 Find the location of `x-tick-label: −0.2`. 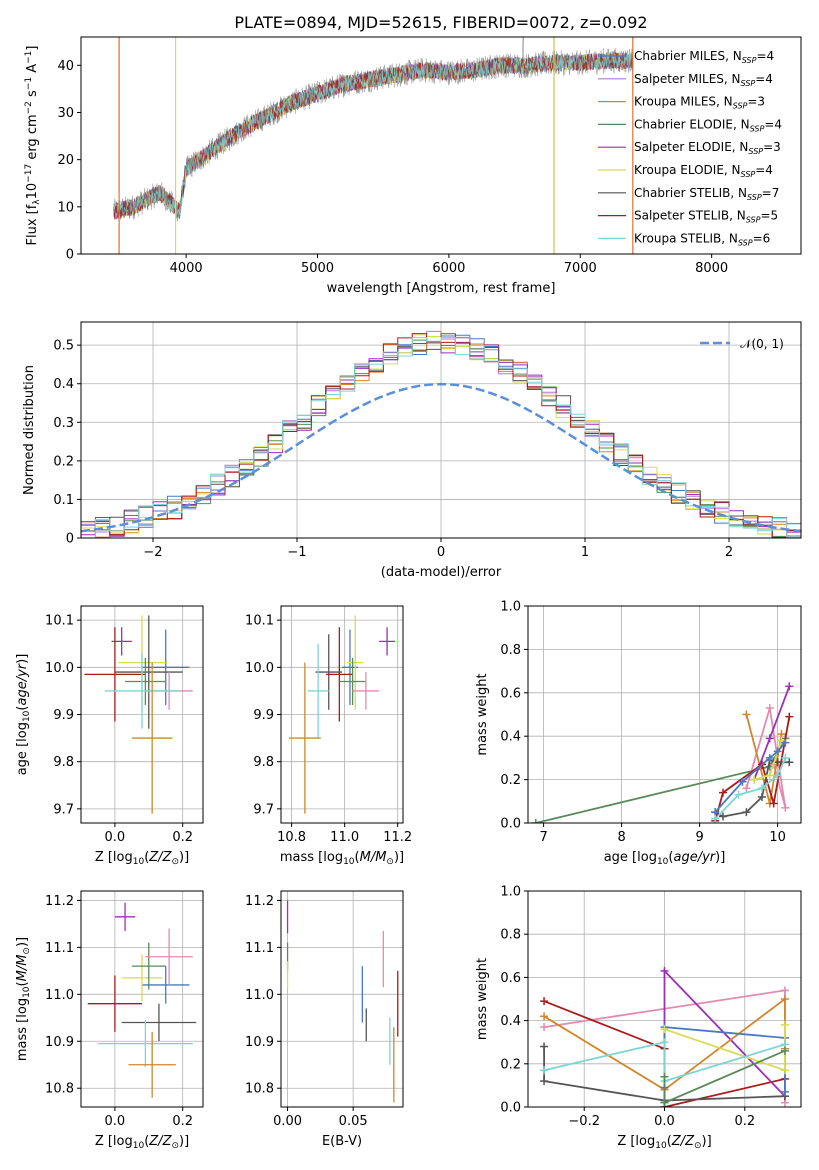

x-tick-label: −0.2 is located at coordinates (584, 1121).